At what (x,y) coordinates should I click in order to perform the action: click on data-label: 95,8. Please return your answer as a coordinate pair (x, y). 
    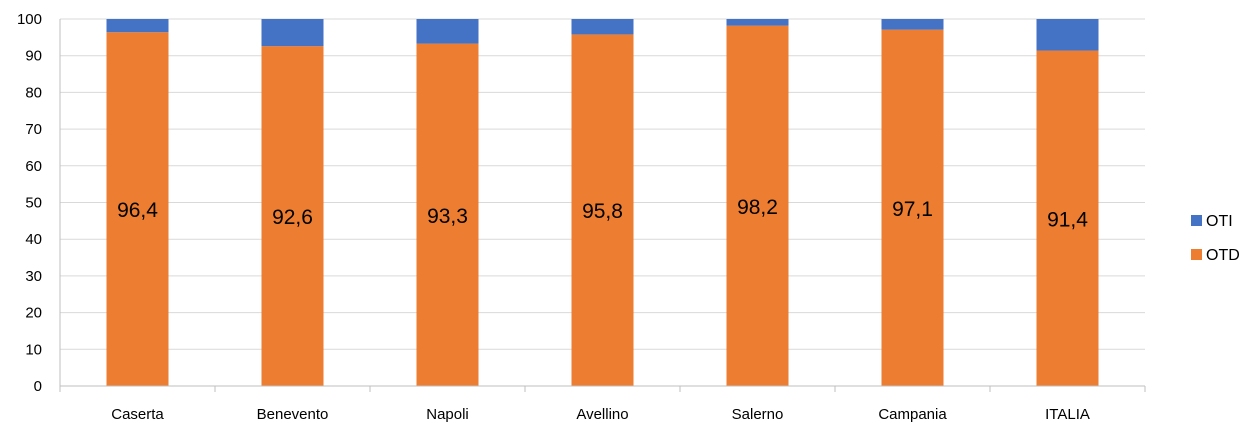
    Looking at the image, I should click on (602, 211).